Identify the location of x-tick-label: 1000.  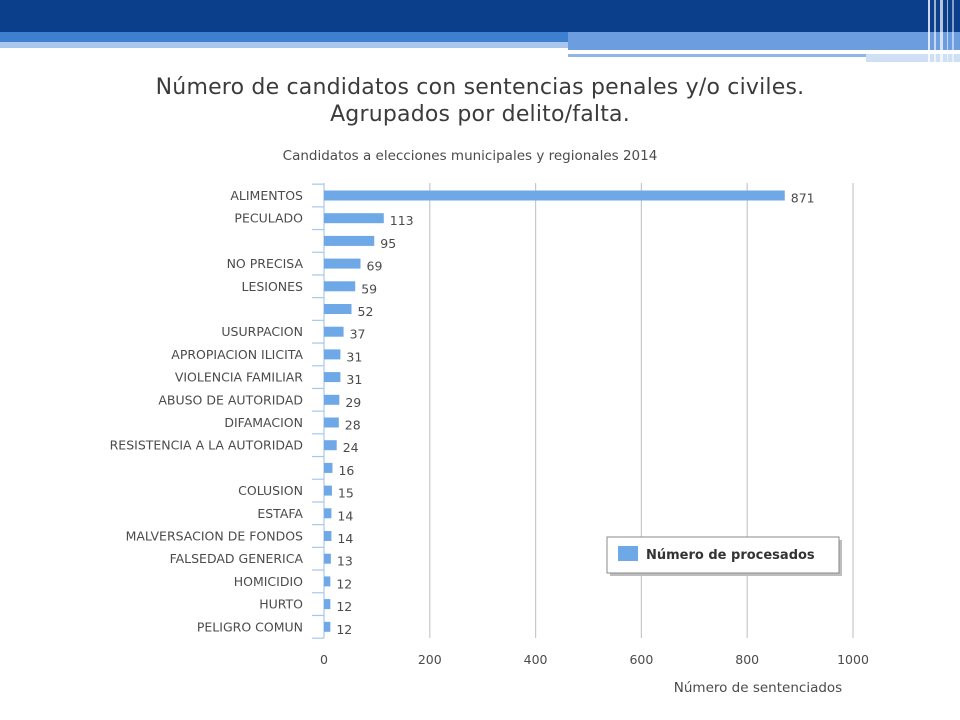
(853, 659).